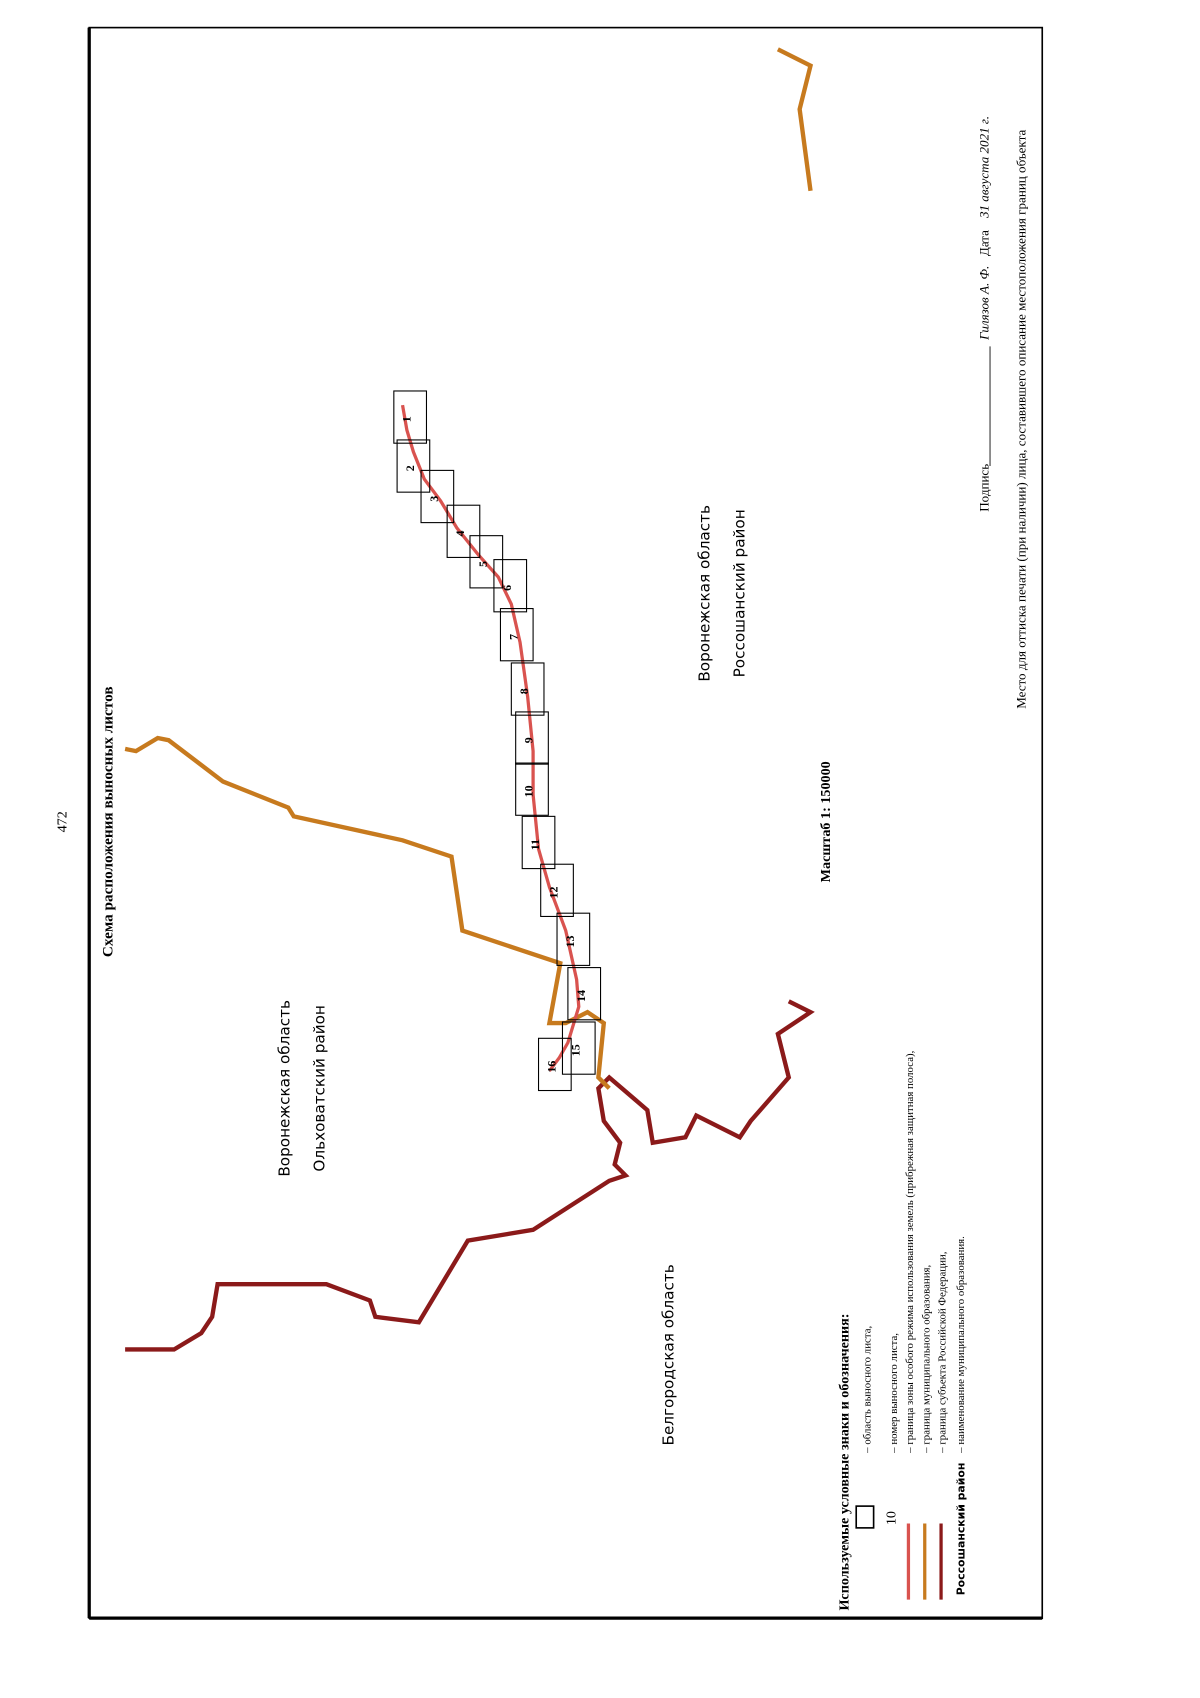 The image size is (1200, 1698). I want to click on legend-sheet-symbol, so click(865, 1517).